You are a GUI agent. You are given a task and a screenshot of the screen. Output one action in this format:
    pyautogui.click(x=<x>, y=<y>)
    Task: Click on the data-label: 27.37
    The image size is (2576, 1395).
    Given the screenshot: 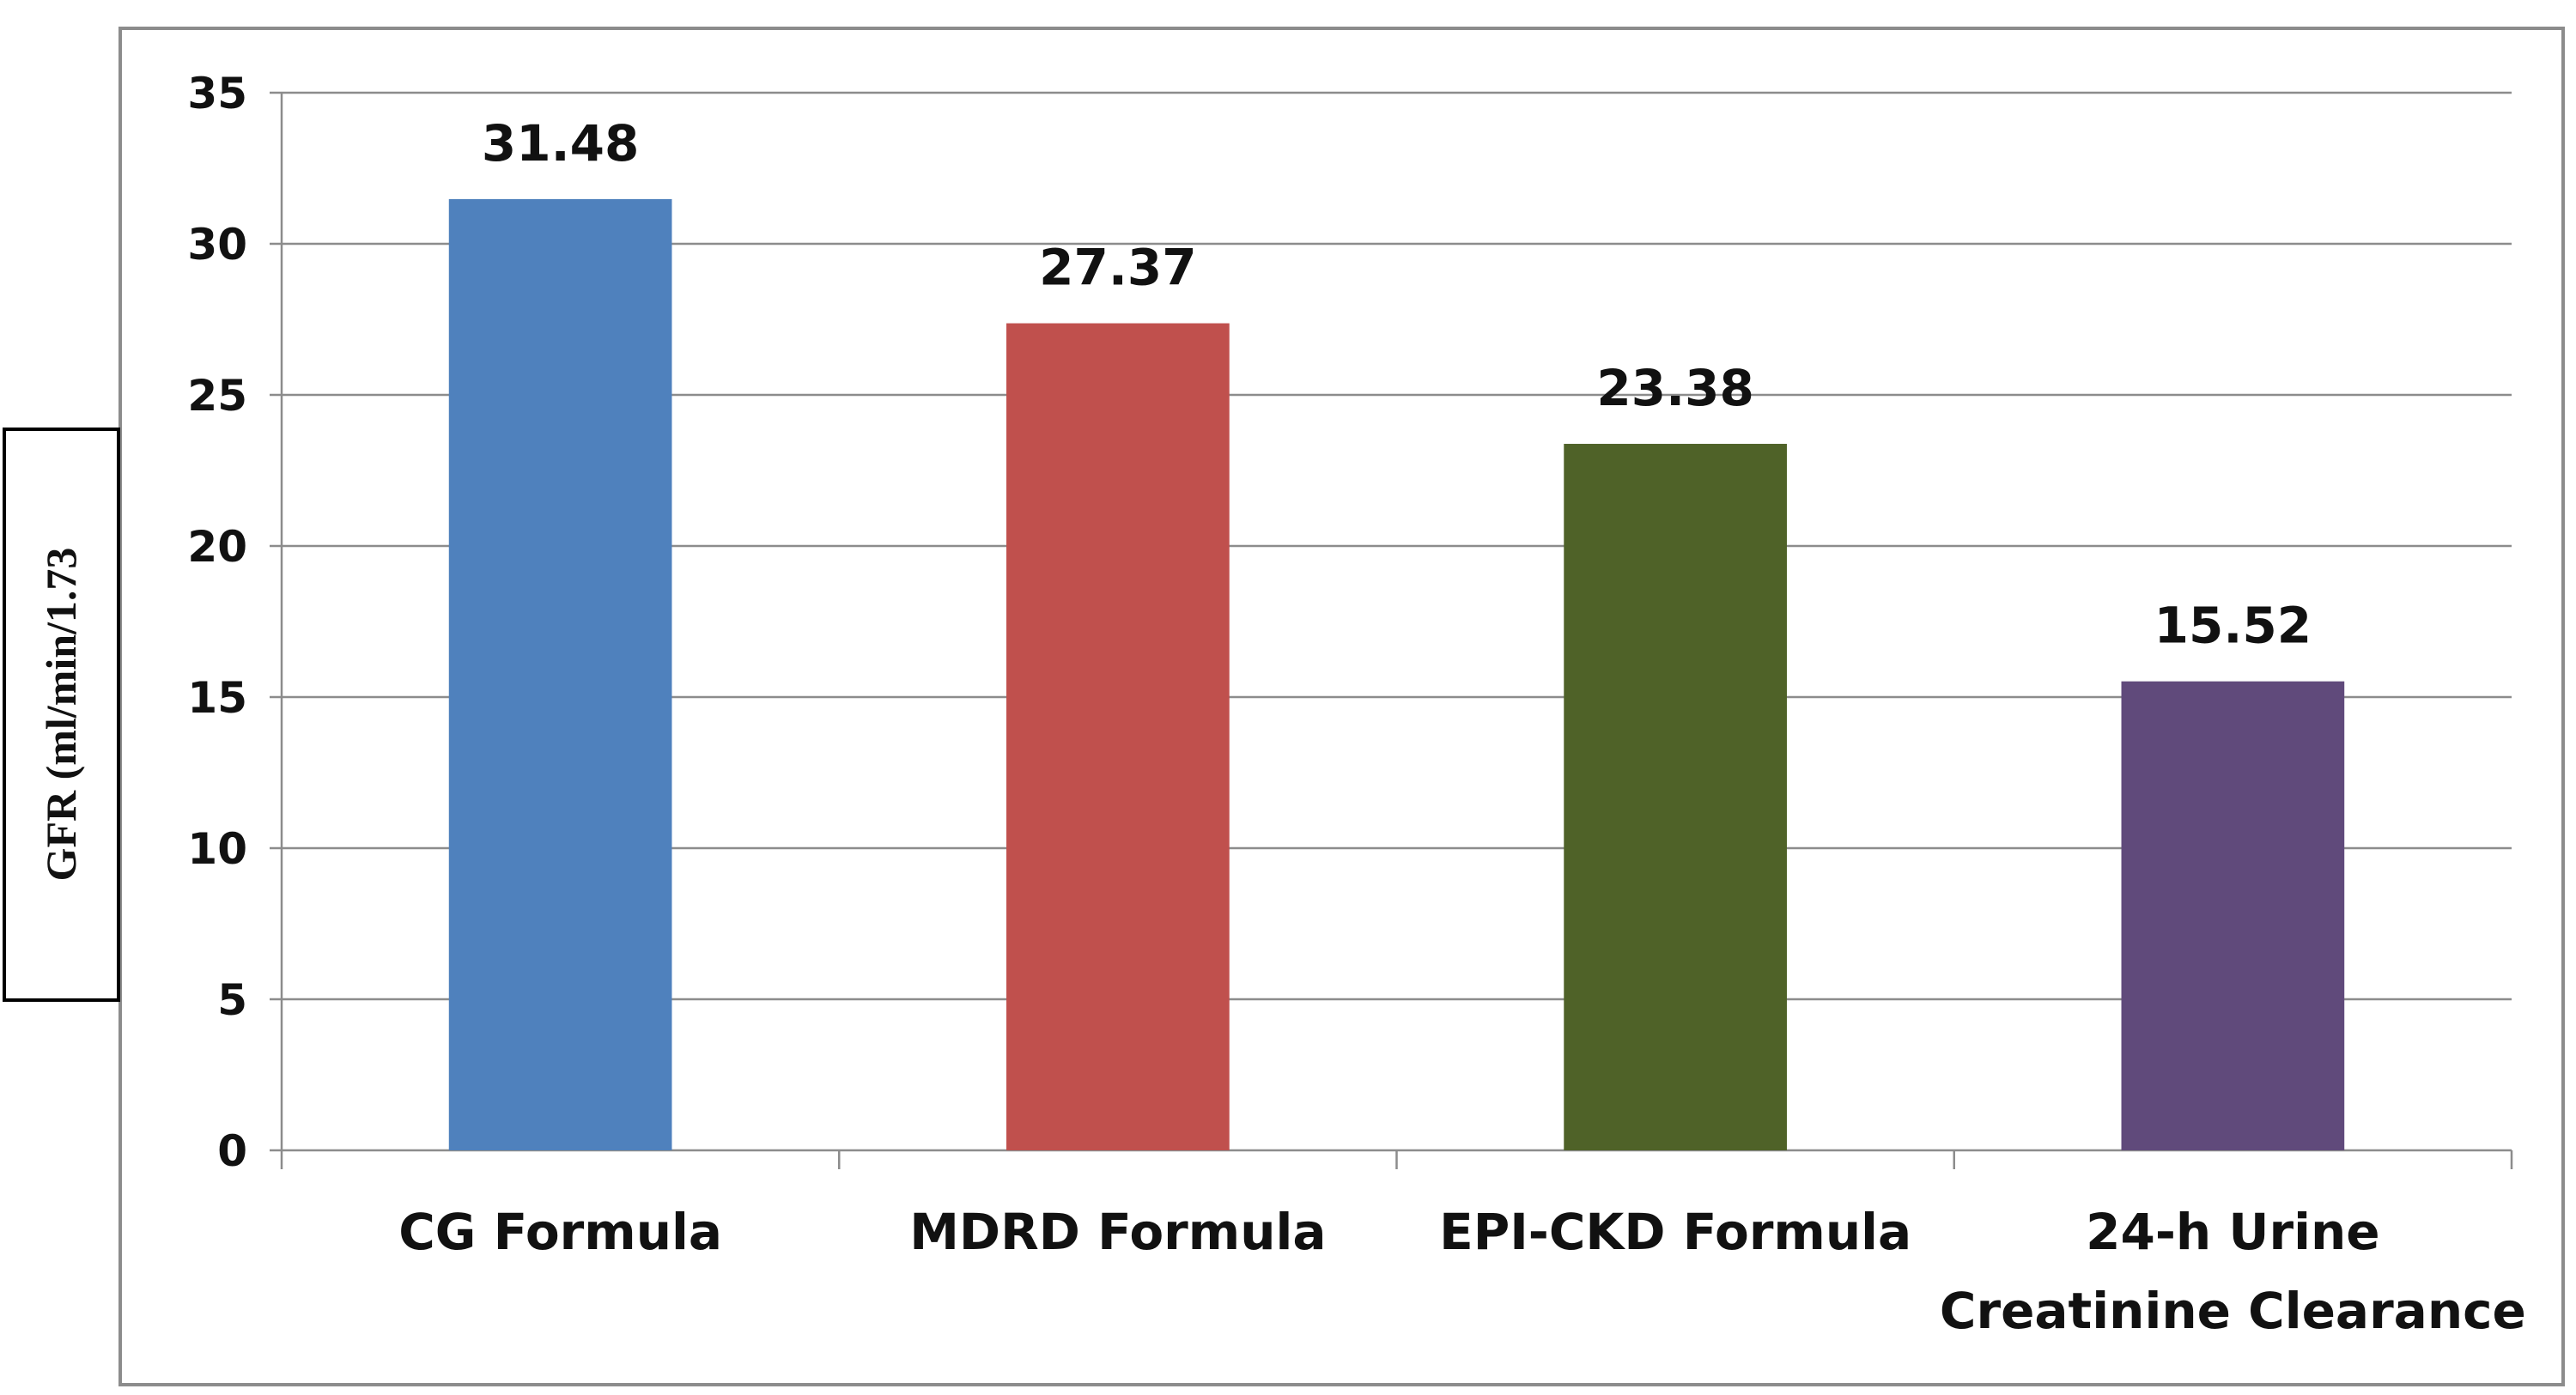 What is the action you would take?
    pyautogui.click(x=1118, y=268)
    